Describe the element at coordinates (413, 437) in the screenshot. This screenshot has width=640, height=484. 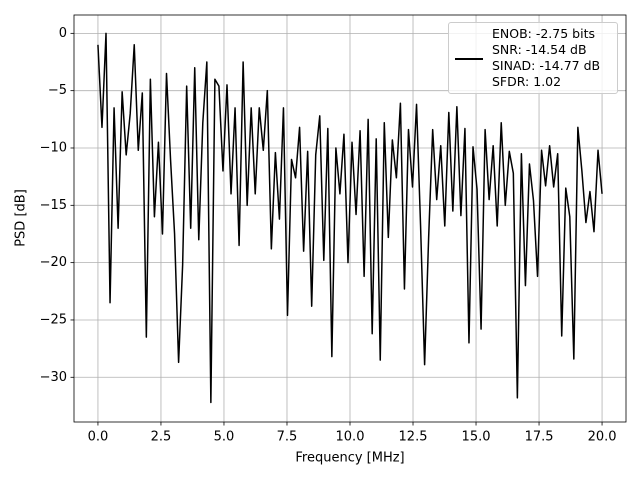
I see `x-tick-label: 12.5` at that location.